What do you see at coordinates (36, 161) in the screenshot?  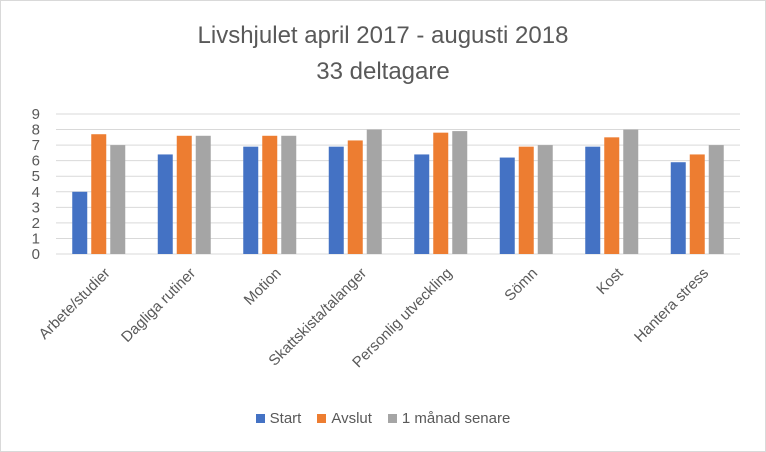 I see `y-tick-label: 6` at bounding box center [36, 161].